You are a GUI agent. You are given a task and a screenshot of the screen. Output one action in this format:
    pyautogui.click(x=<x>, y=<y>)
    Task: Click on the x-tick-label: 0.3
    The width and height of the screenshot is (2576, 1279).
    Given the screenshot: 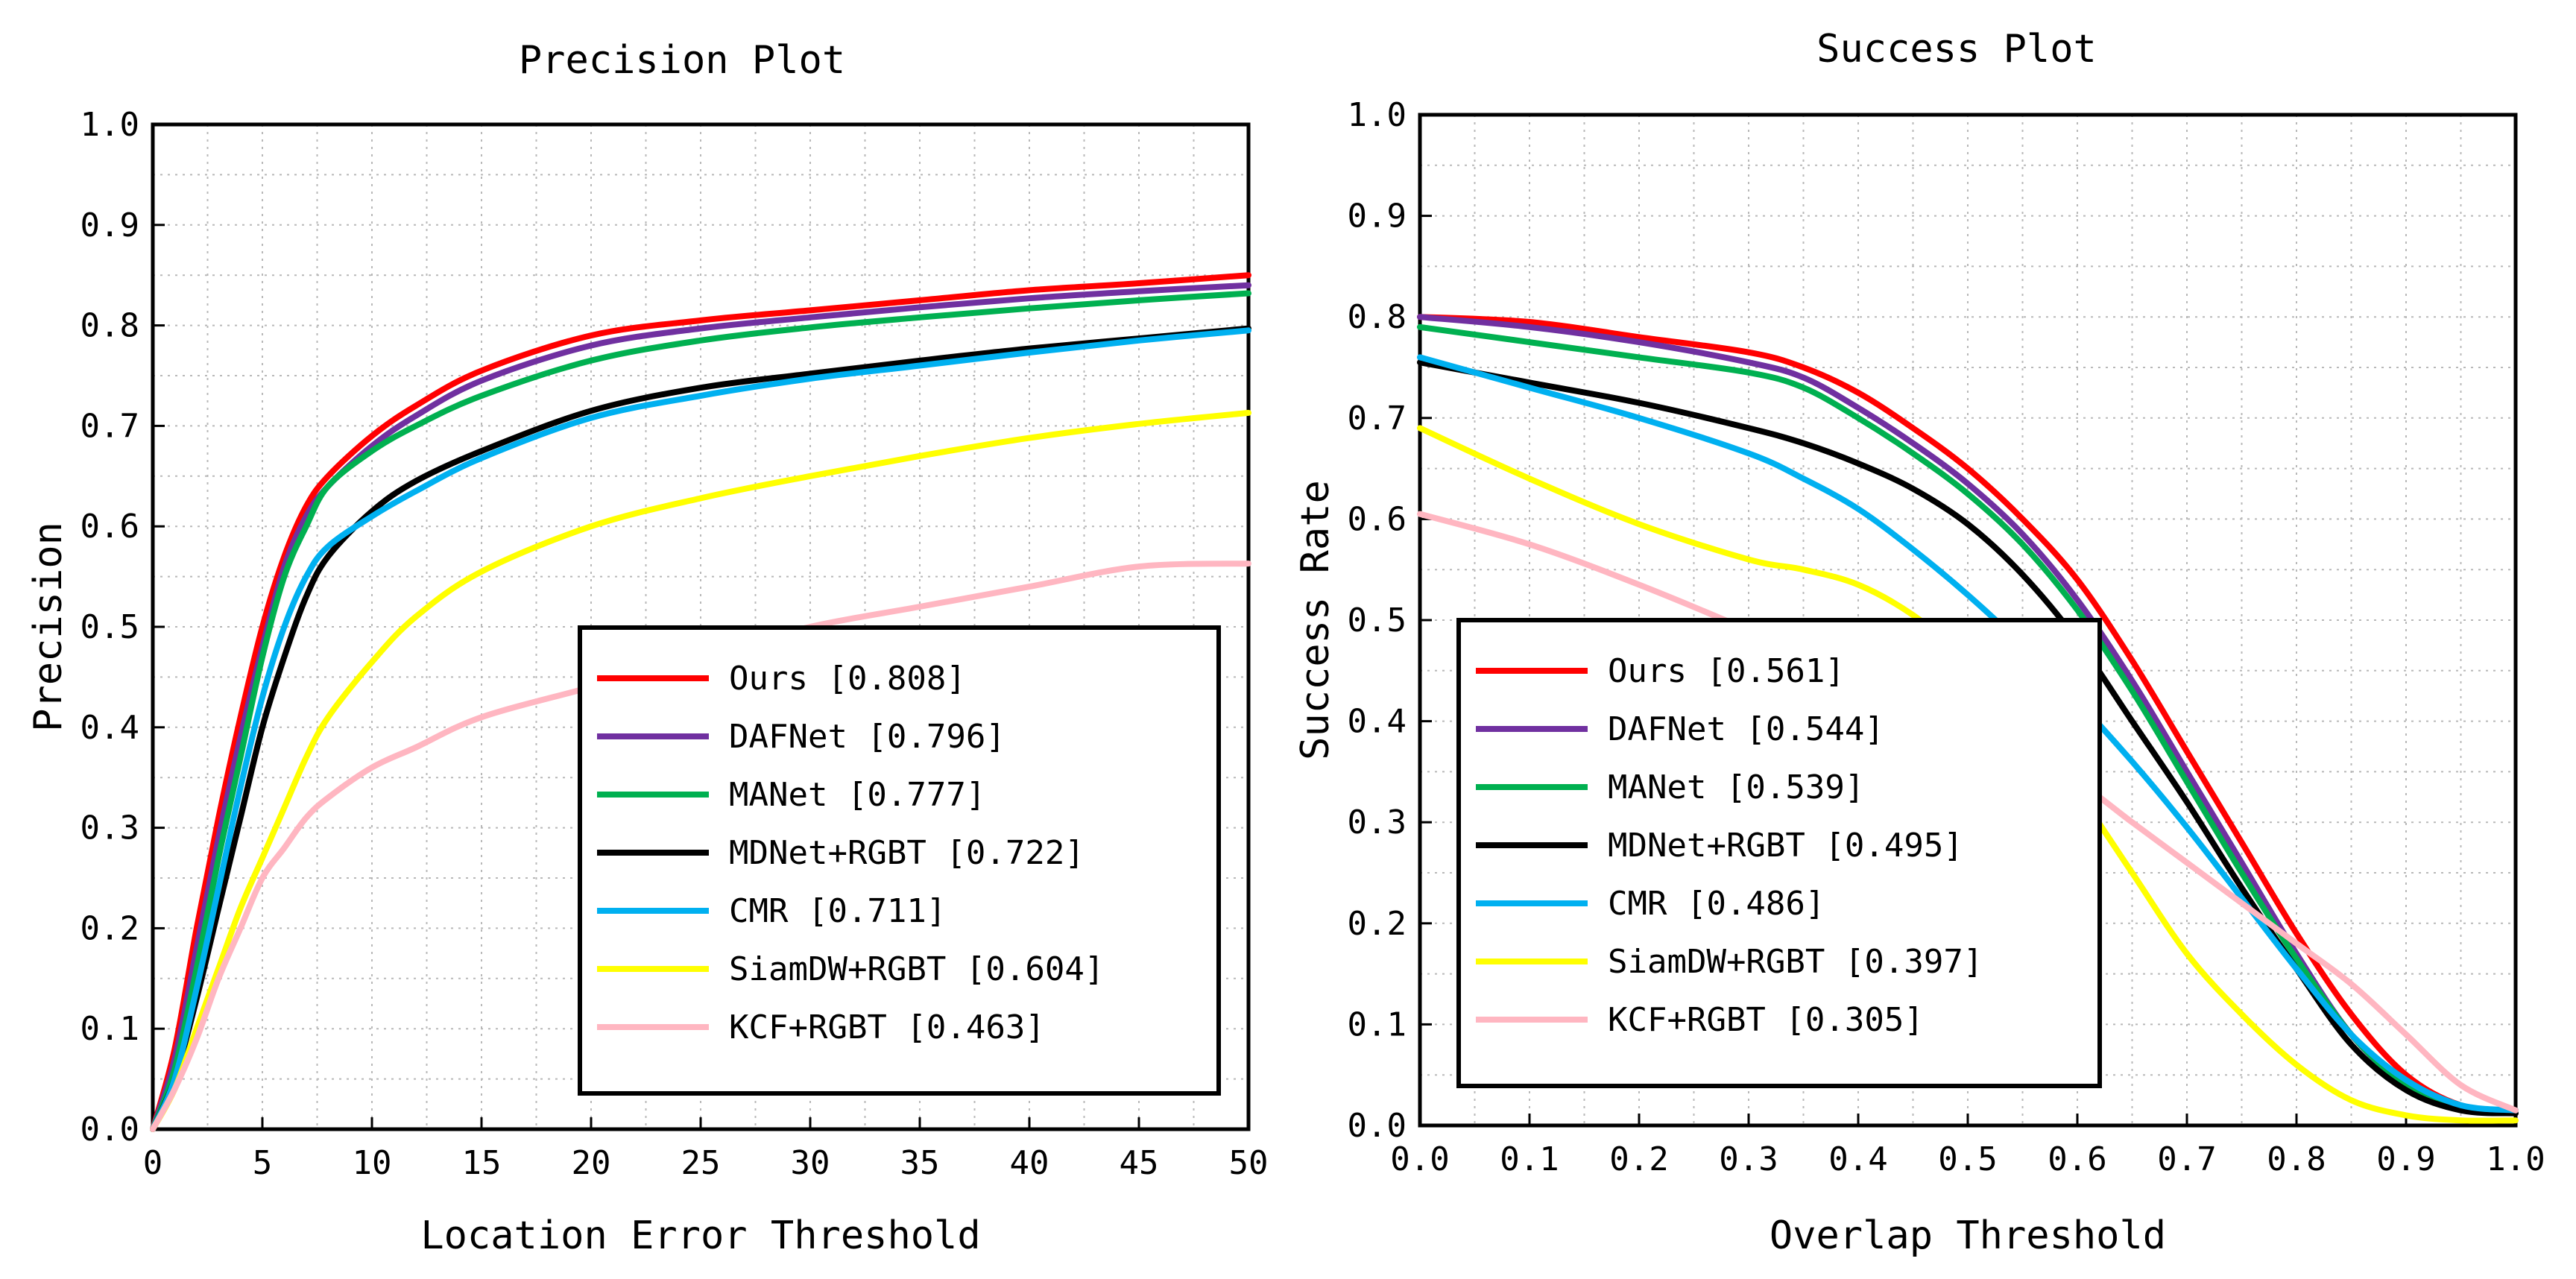 What is the action you would take?
    pyautogui.click(x=1749, y=1159)
    